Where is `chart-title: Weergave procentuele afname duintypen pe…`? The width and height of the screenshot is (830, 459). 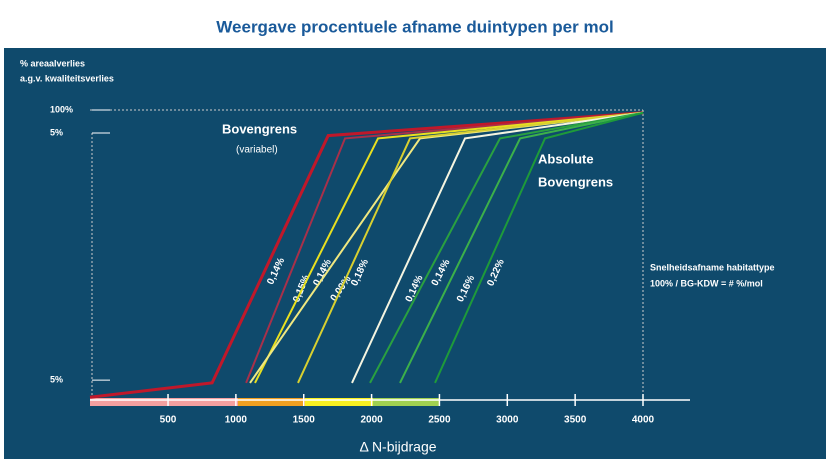
chart-title: Weergave procentuele afname duintypen pe… is located at coordinates (414, 26).